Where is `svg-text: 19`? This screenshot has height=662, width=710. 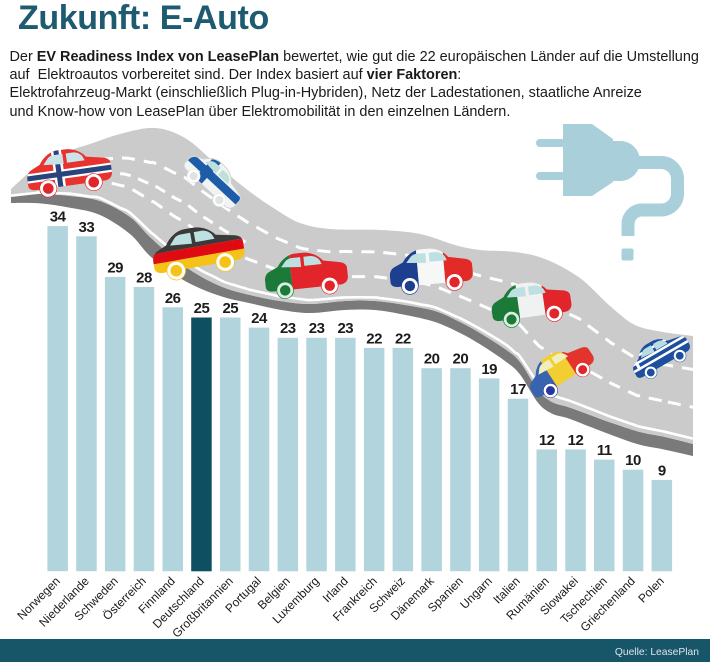 svg-text: 19 is located at coordinates (489, 369).